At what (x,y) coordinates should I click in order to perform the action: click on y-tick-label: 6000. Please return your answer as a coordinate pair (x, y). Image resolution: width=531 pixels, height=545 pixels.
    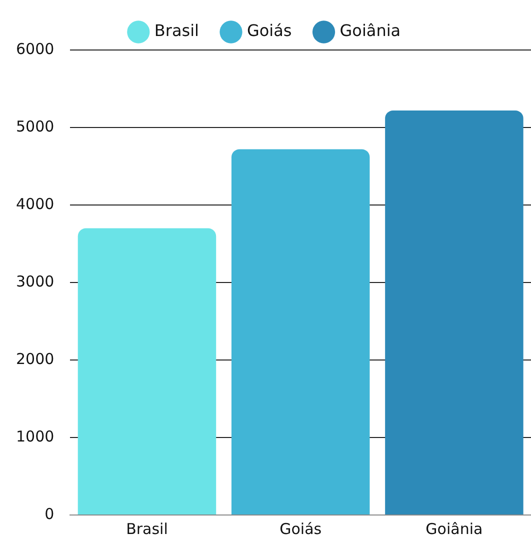
    Looking at the image, I should click on (35, 49).